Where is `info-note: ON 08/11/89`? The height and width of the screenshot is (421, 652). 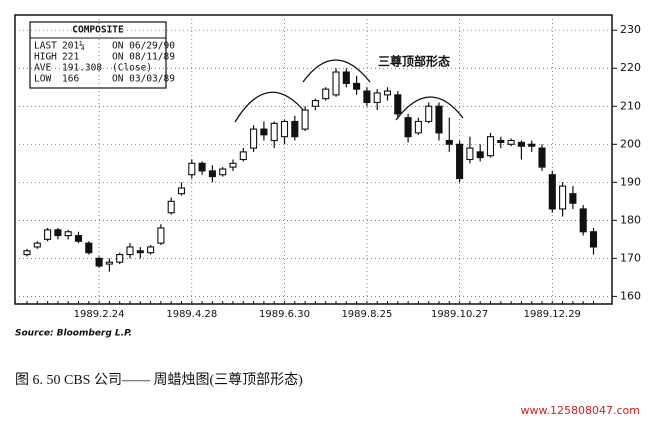 info-note: ON 08/11/89 is located at coordinates (143, 57).